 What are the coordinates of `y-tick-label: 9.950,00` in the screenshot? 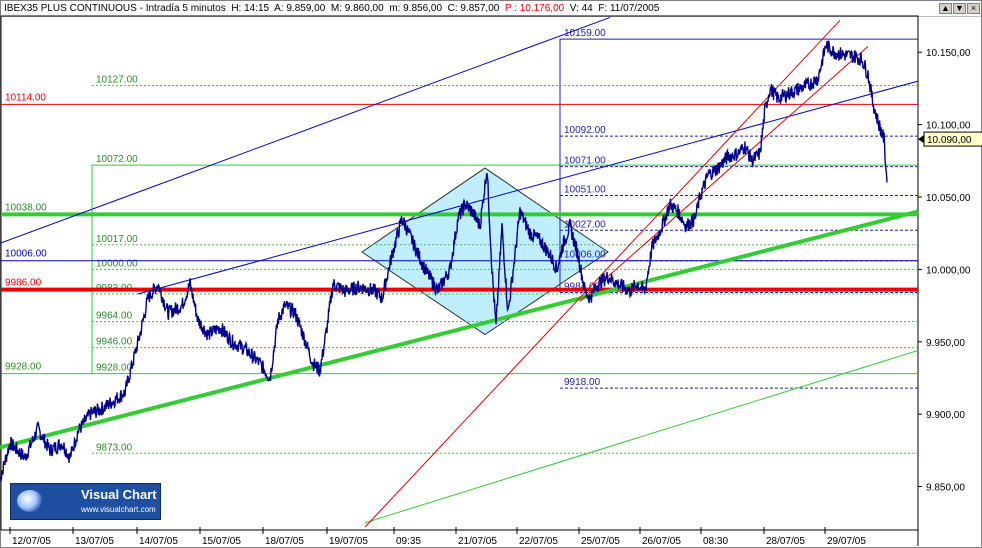 It's located at (945, 343).